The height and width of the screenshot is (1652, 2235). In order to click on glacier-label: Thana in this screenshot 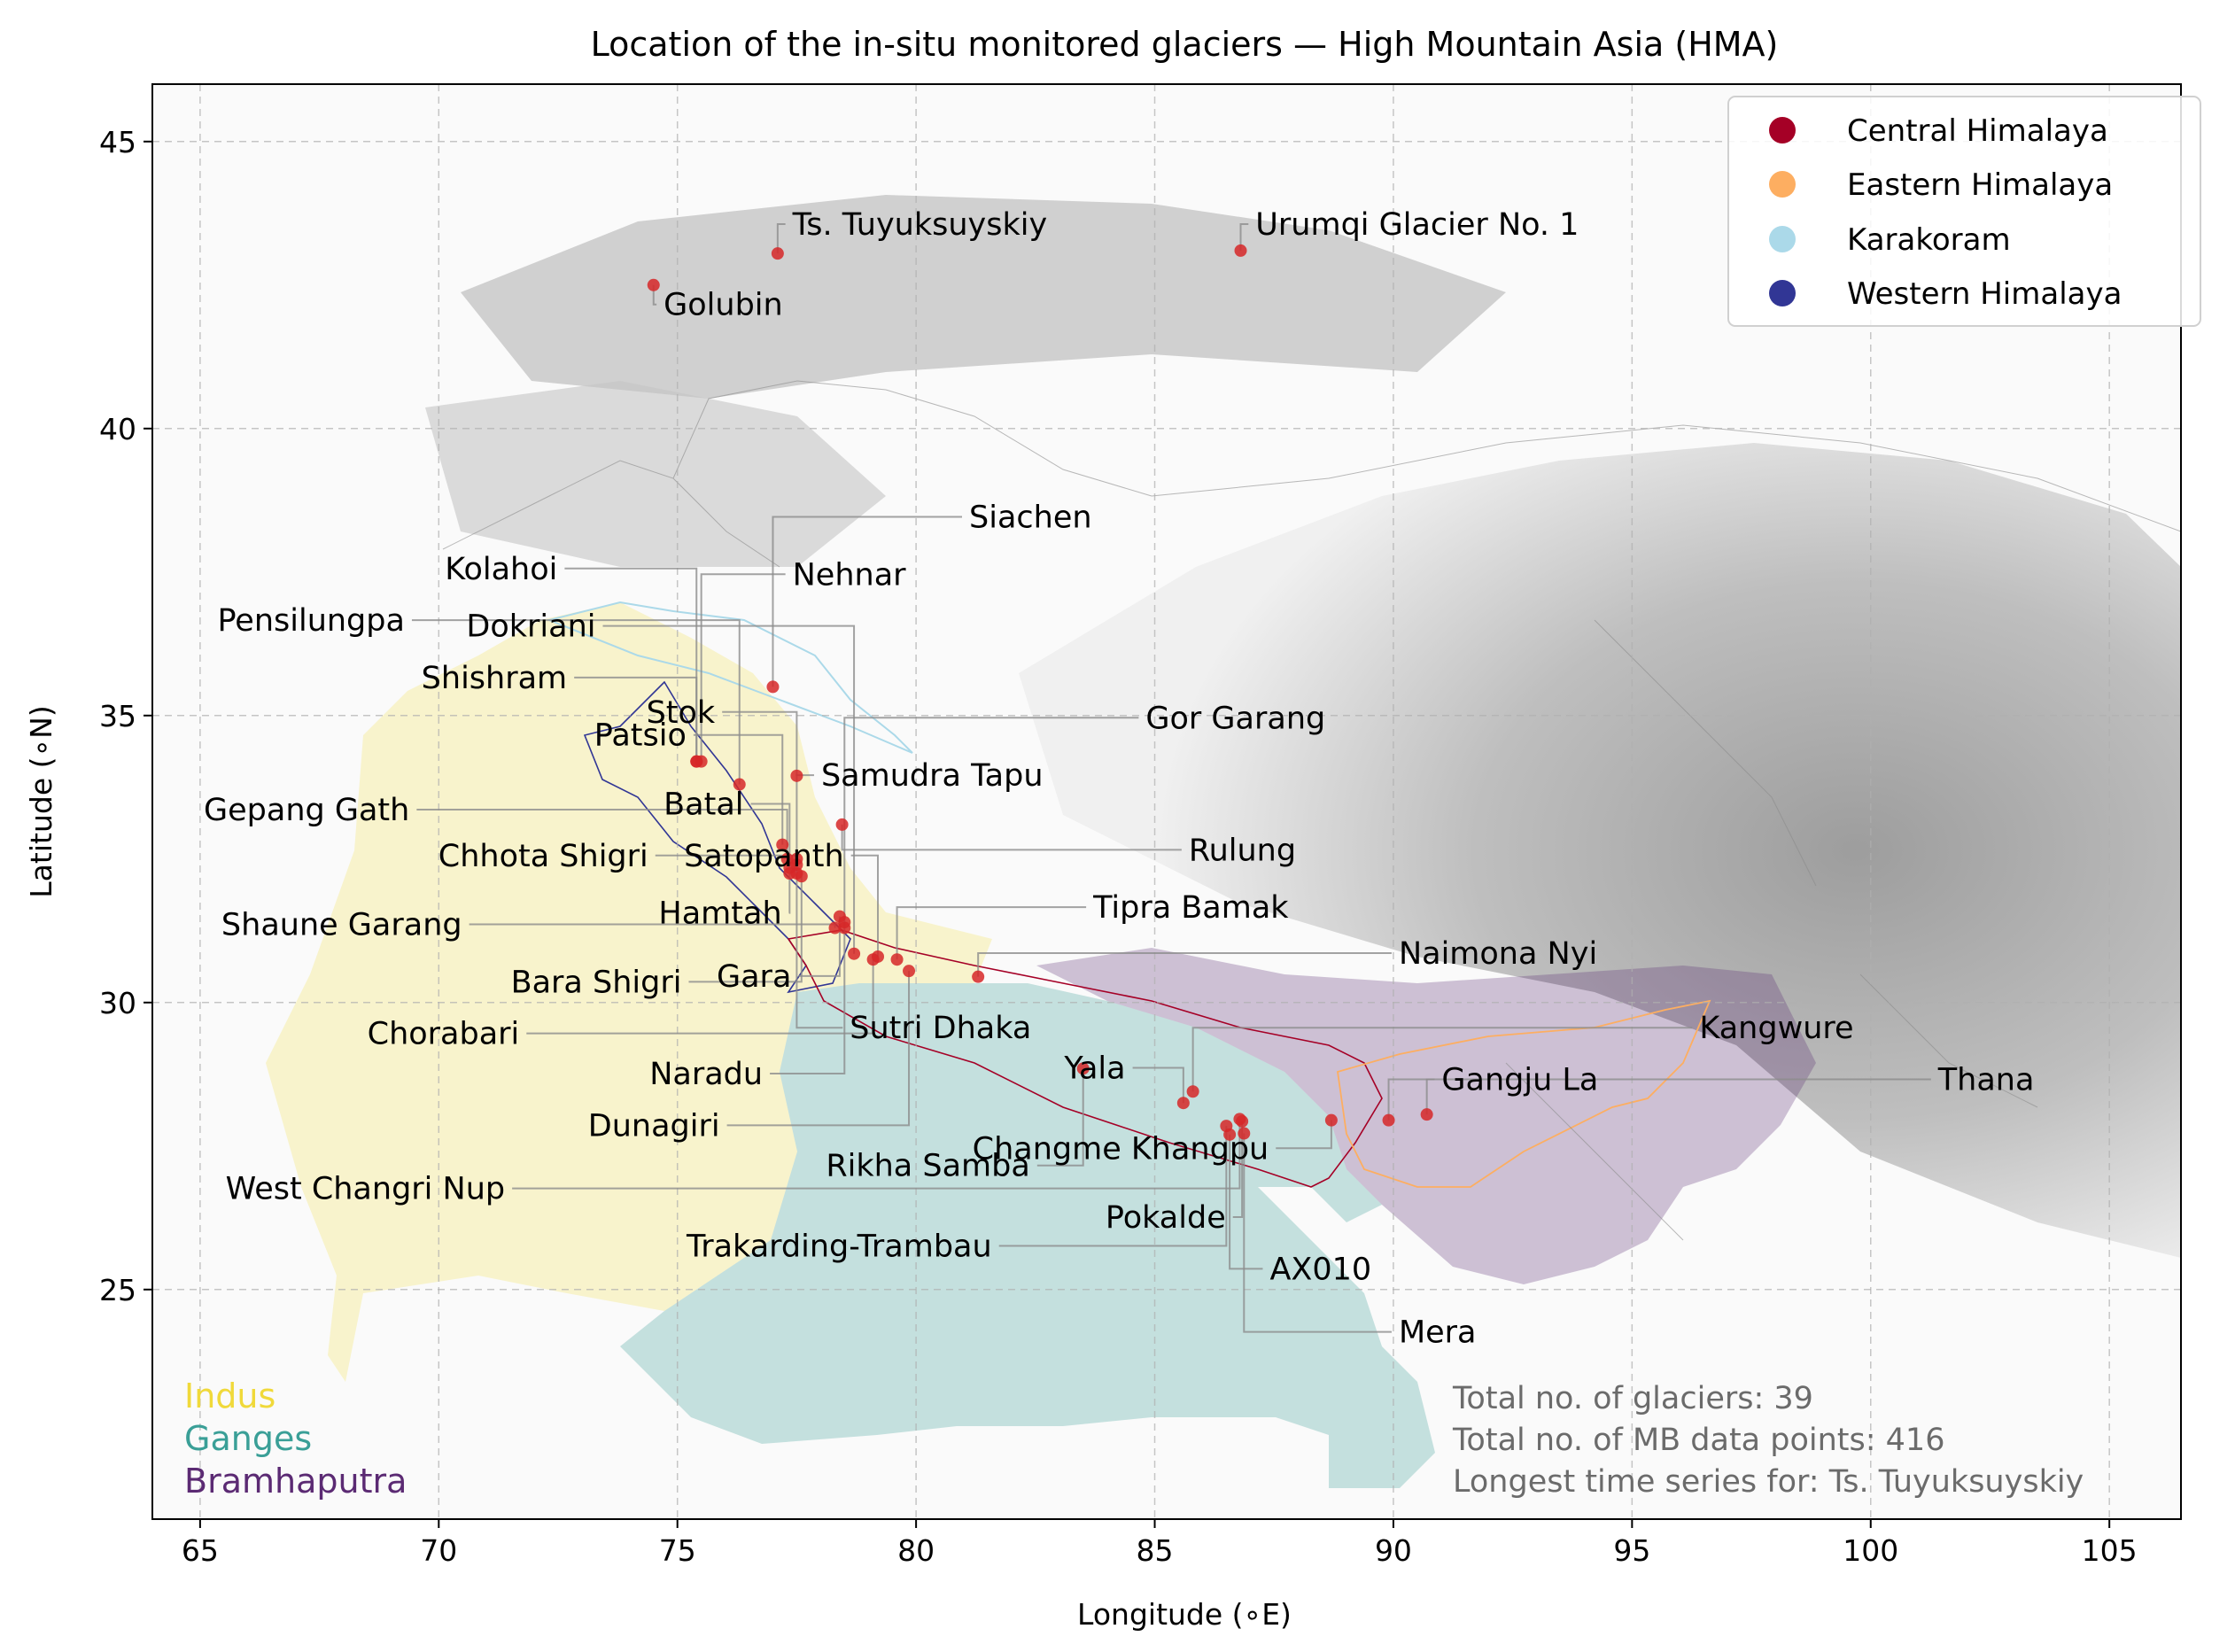, I will do `click(1986, 1080)`.